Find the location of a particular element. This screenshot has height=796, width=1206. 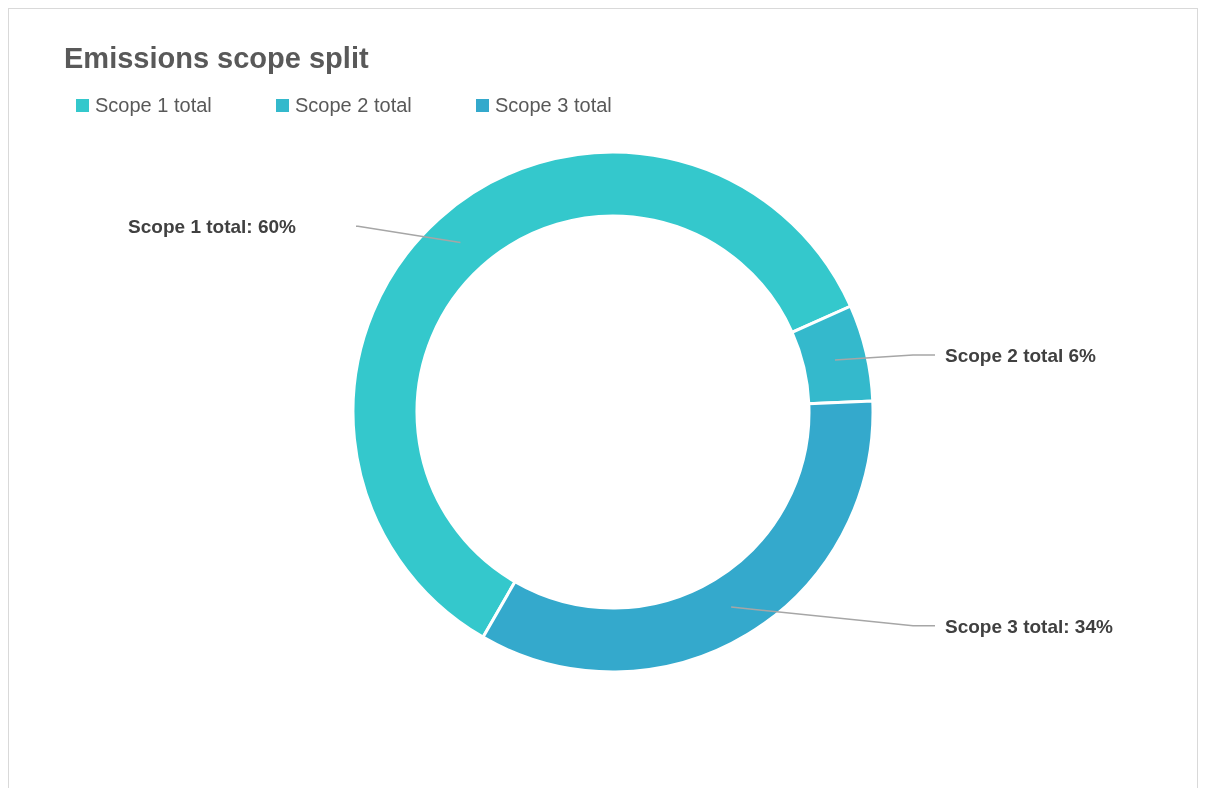

legend-label: Scope 3 total is located at coordinates (553, 105).